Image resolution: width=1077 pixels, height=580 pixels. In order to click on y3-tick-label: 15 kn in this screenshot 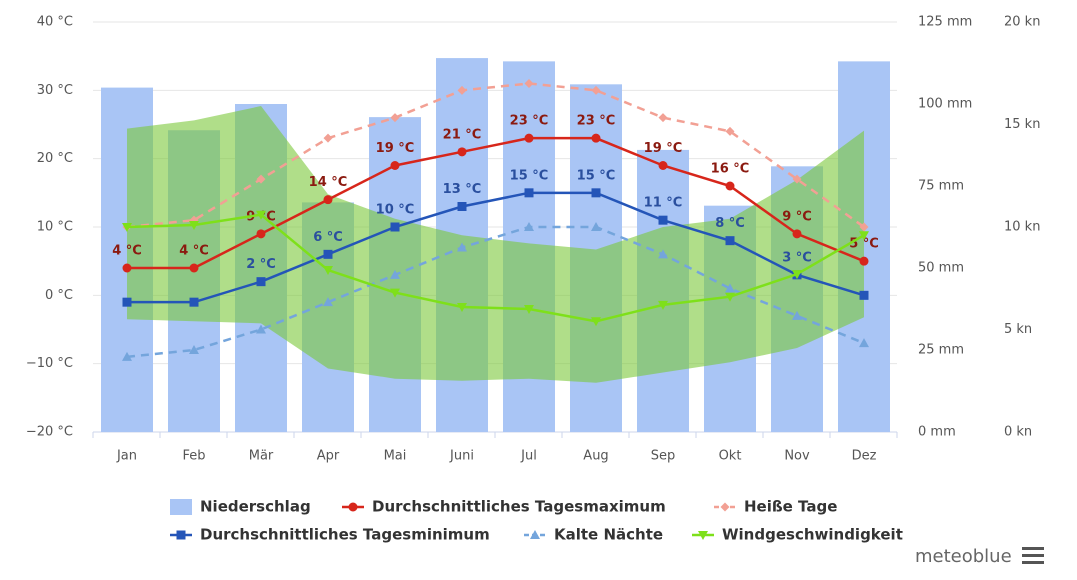, I will do `click(1022, 124)`.